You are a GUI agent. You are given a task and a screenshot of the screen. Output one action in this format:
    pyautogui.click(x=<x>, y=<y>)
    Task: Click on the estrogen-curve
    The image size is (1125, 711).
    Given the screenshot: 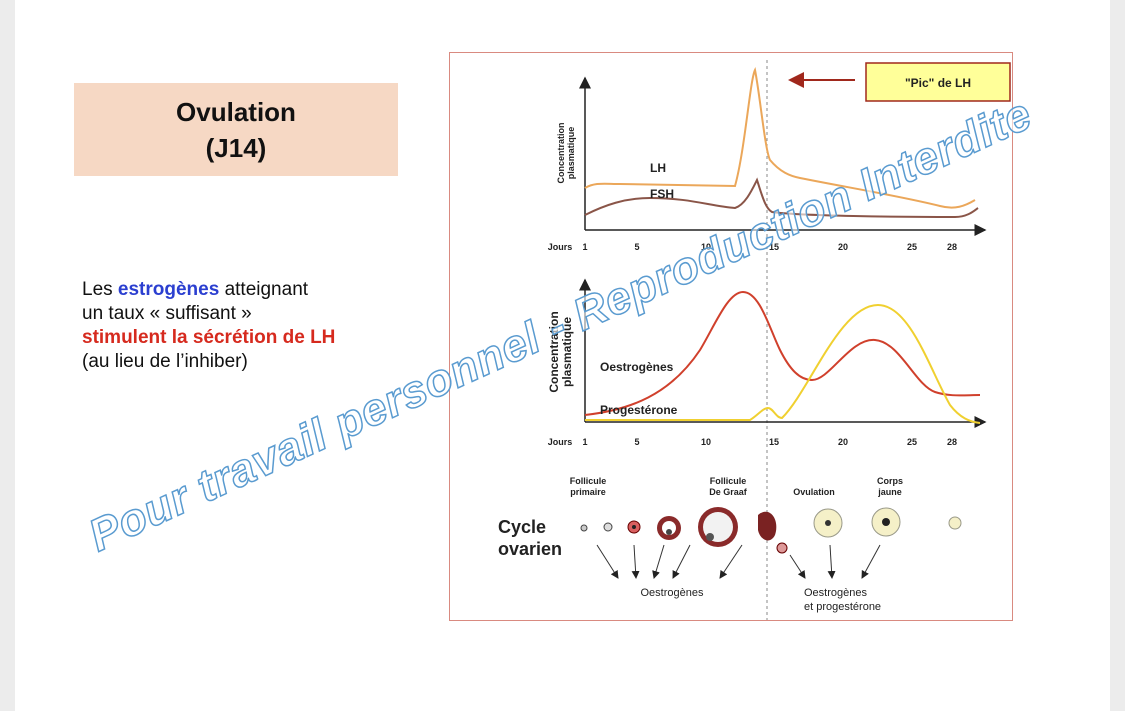 What is the action you would take?
    pyautogui.click(x=782, y=353)
    